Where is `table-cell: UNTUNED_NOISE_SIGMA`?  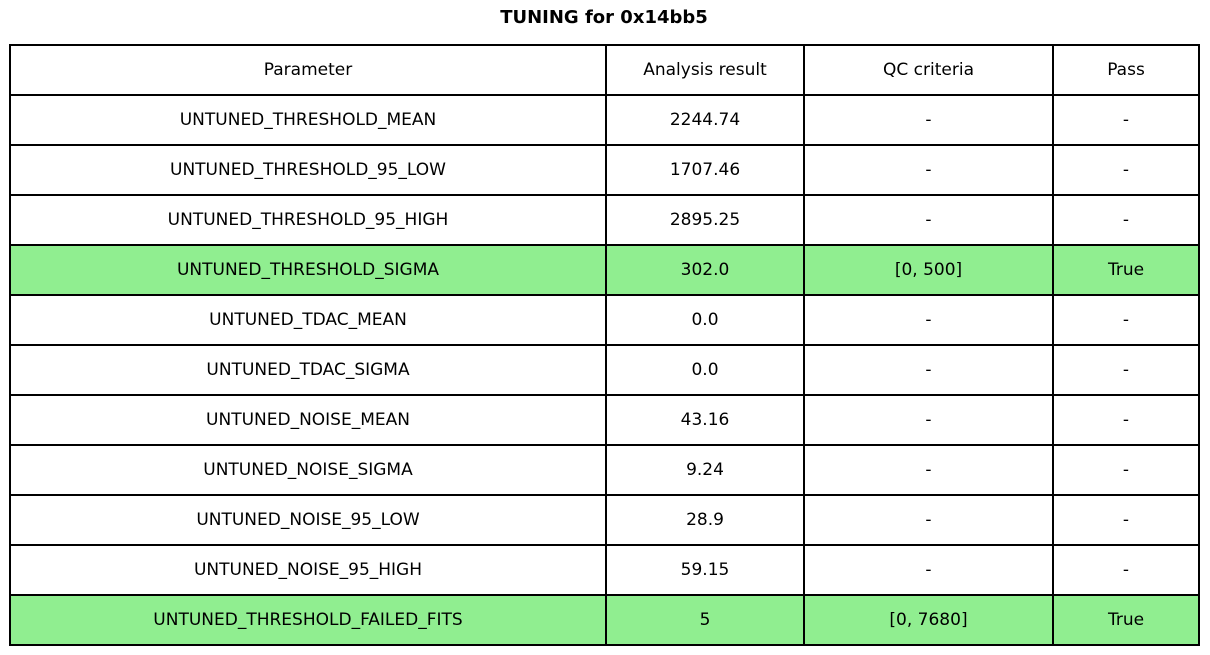 table-cell: UNTUNED_NOISE_SIGMA is located at coordinates (308, 470).